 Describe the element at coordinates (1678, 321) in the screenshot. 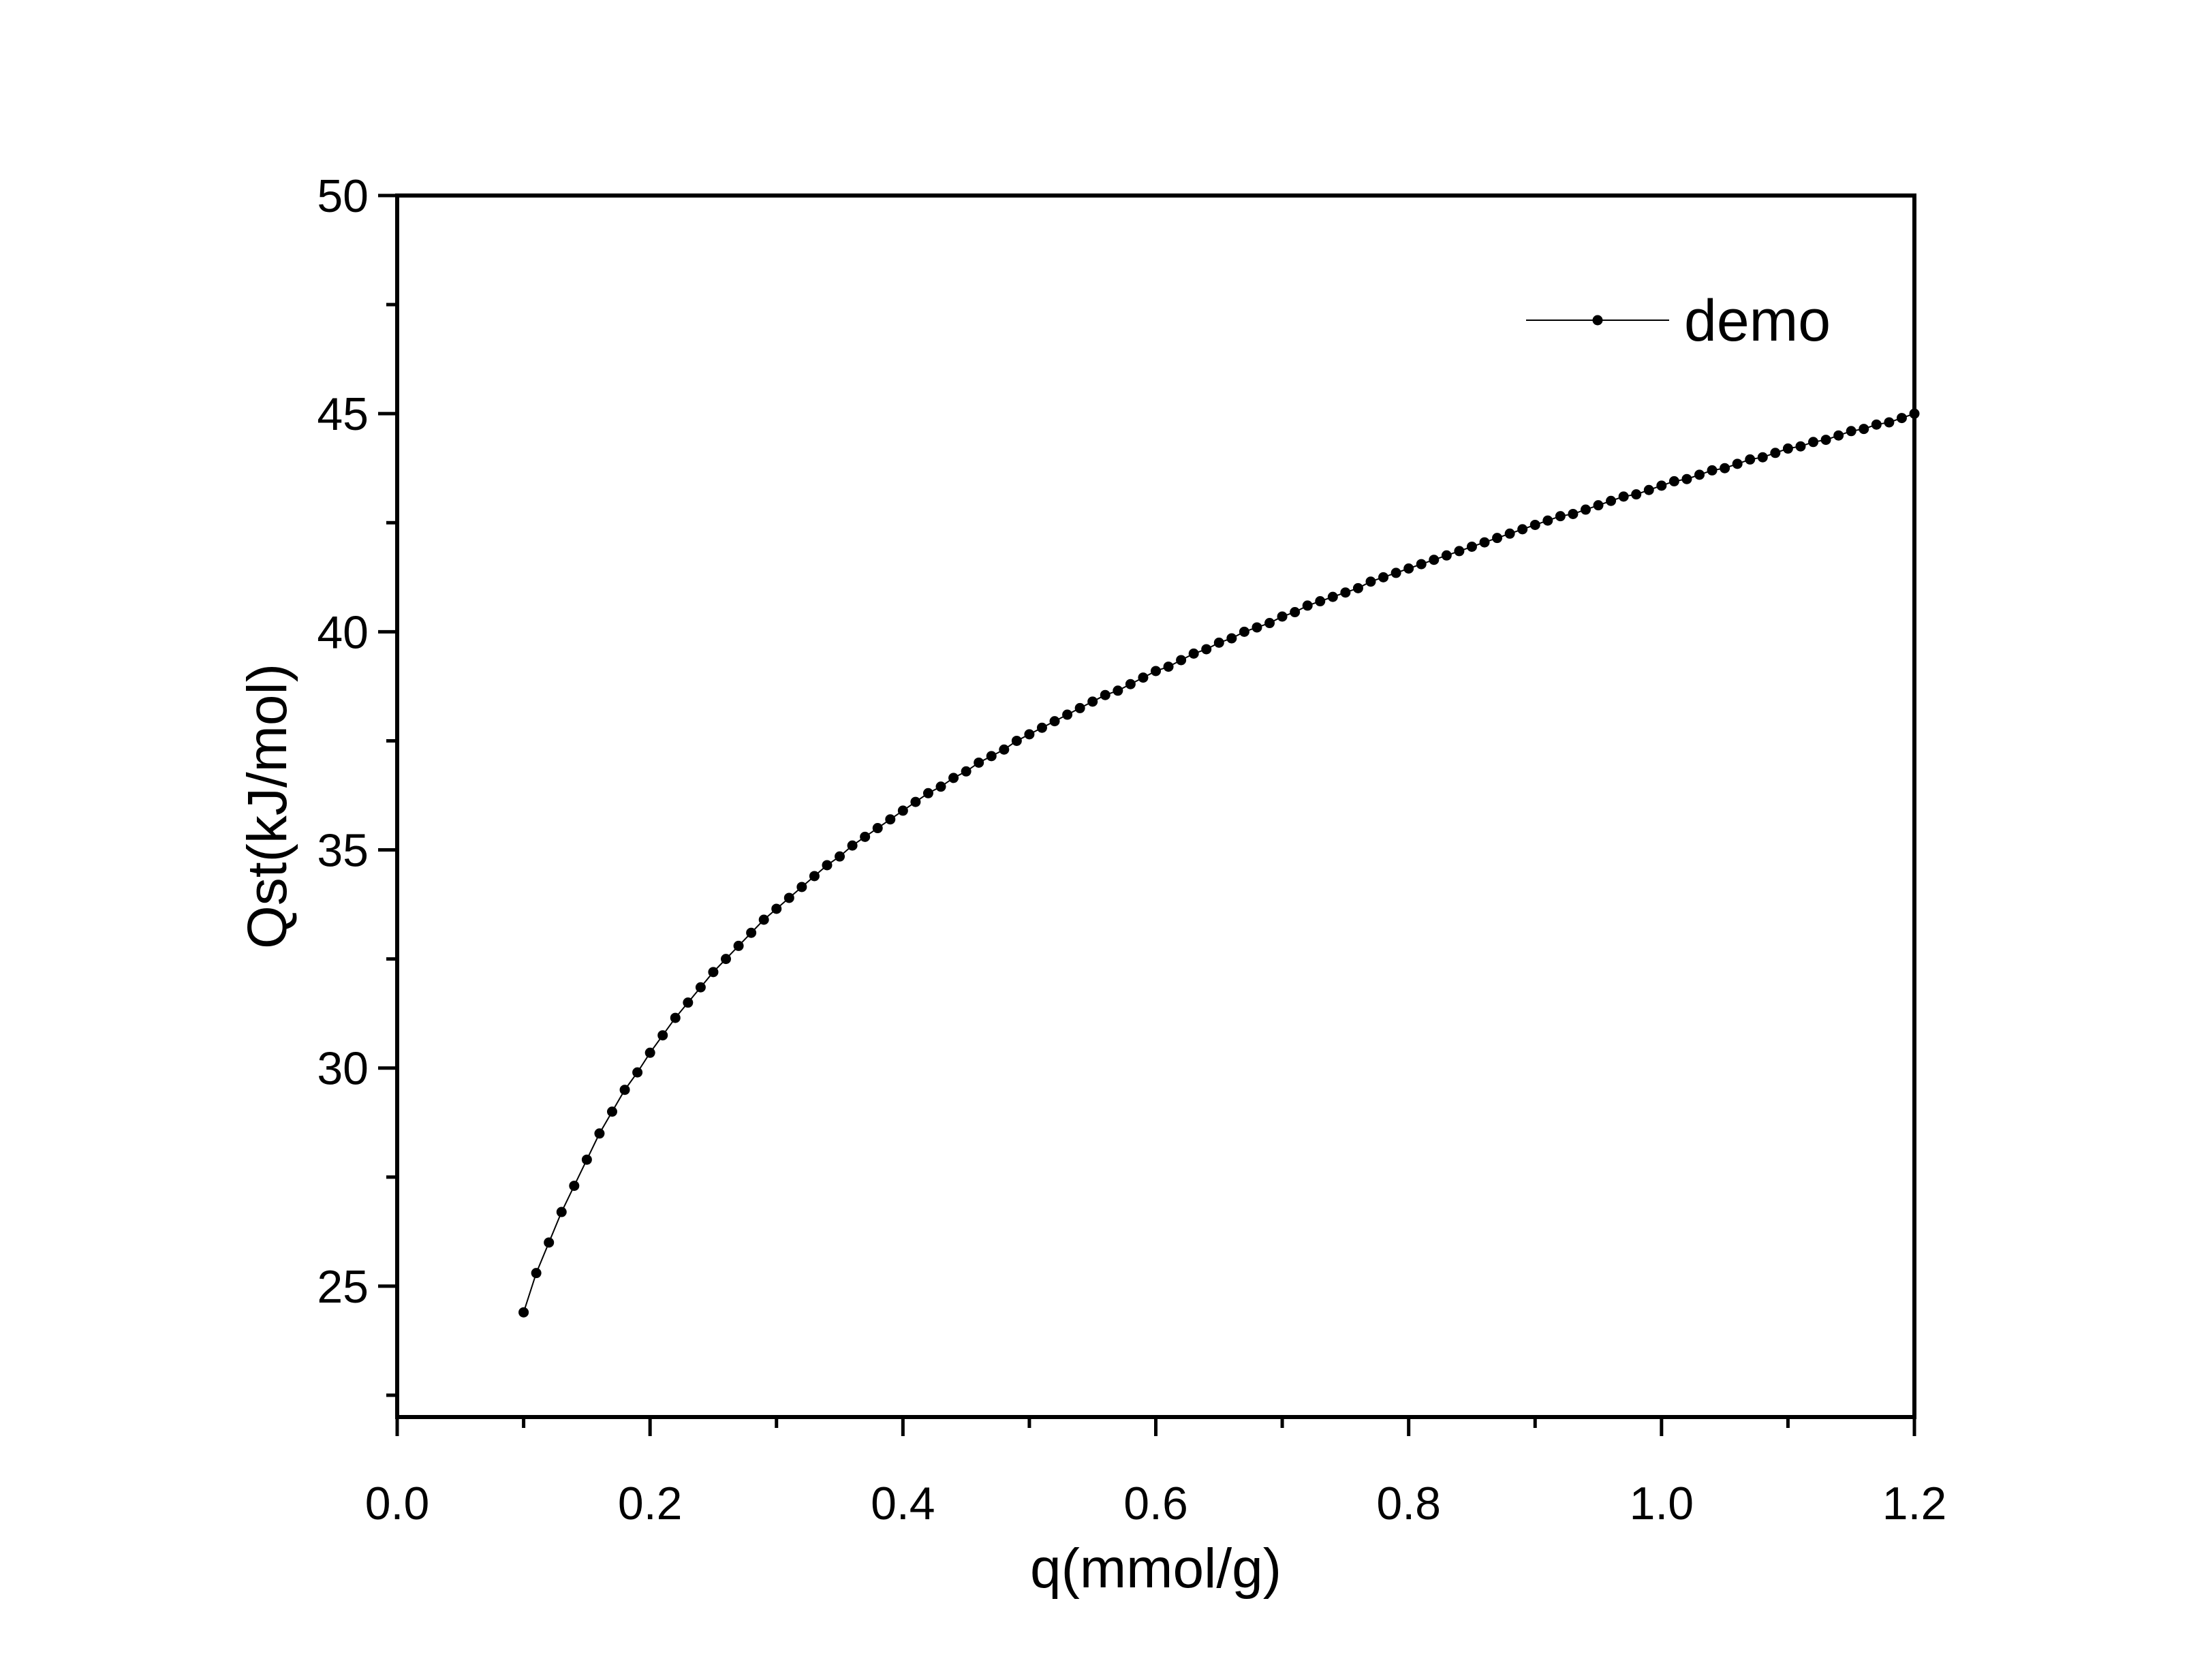

I see `legend: demo` at that location.